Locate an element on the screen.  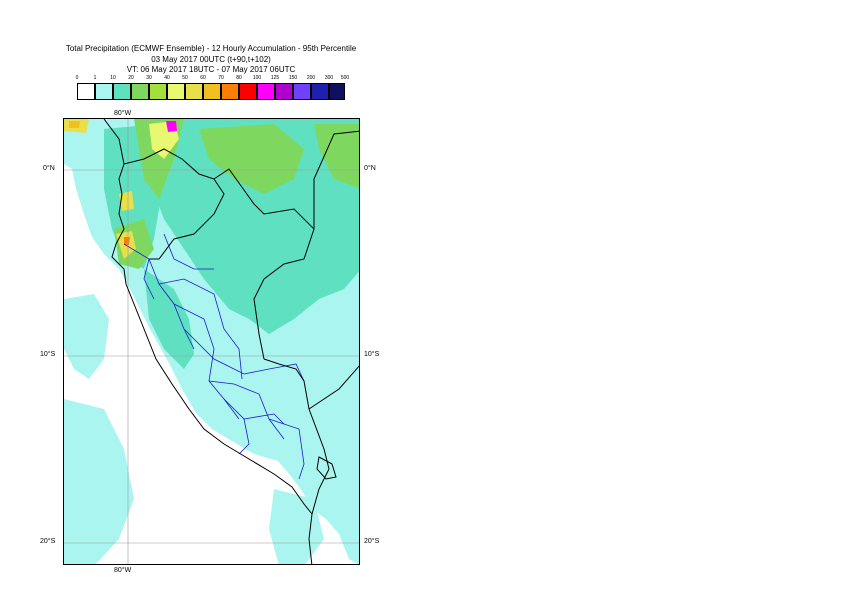
legend-tick: 1 is located at coordinates (95, 78).